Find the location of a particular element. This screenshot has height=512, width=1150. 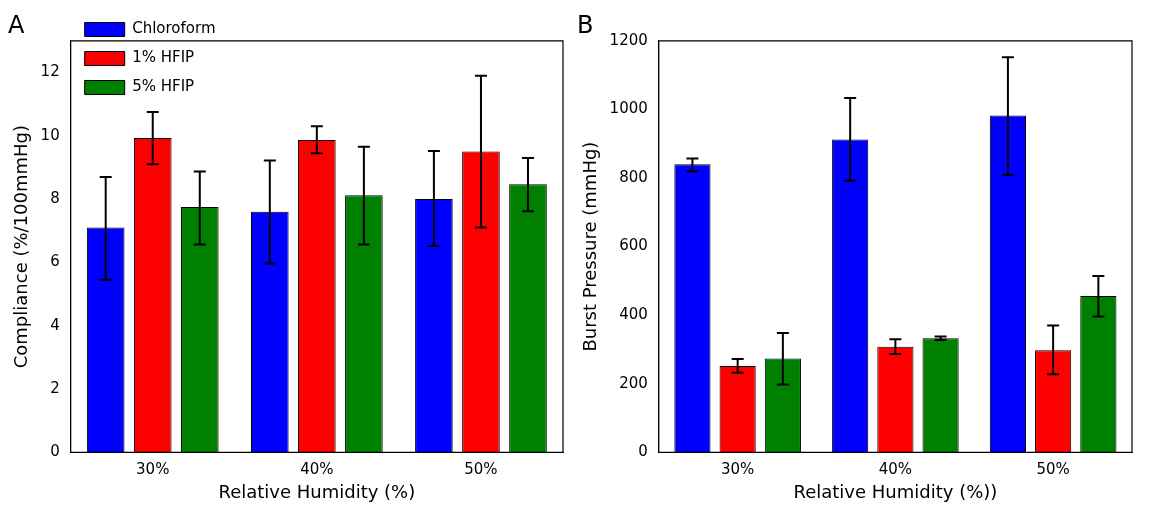

y-tick-label: 200 is located at coordinates (633, 382).